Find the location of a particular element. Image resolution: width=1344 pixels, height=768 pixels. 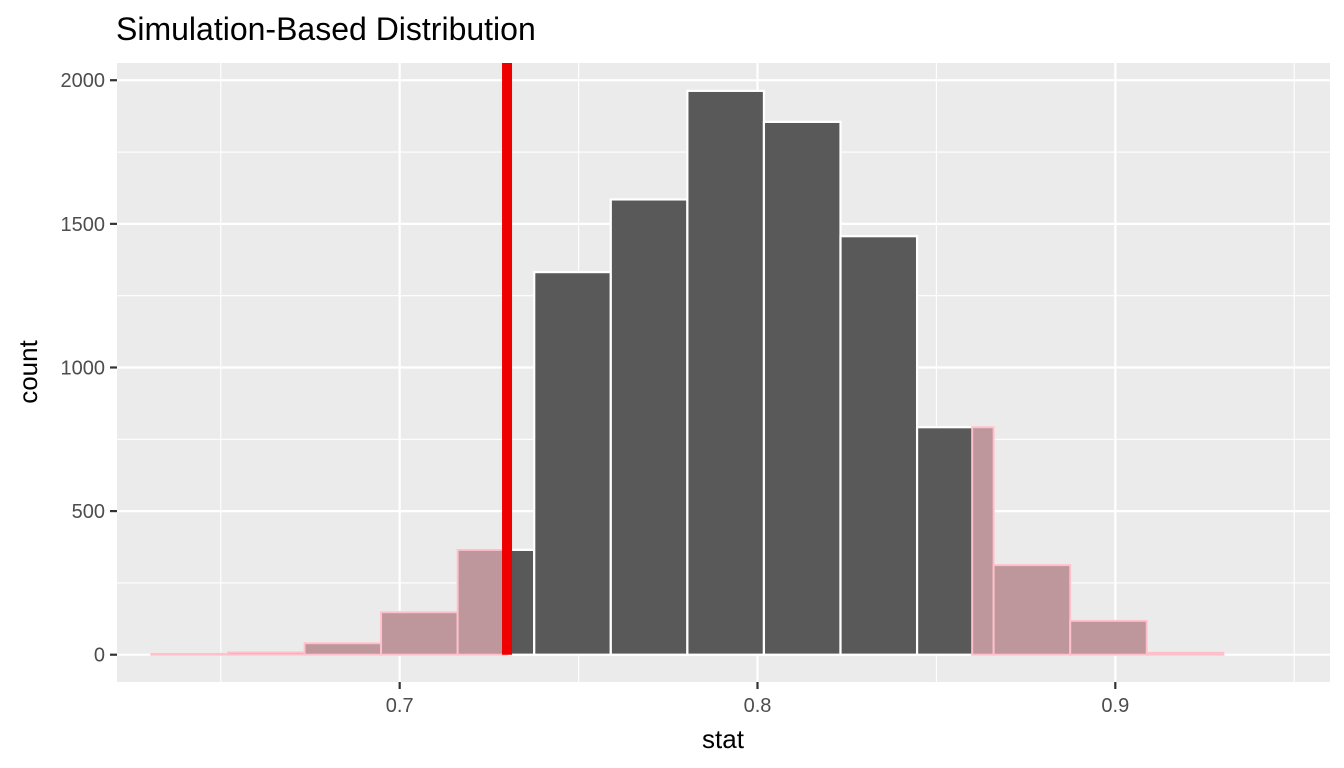

y-axis-title: count is located at coordinates (28, 371).